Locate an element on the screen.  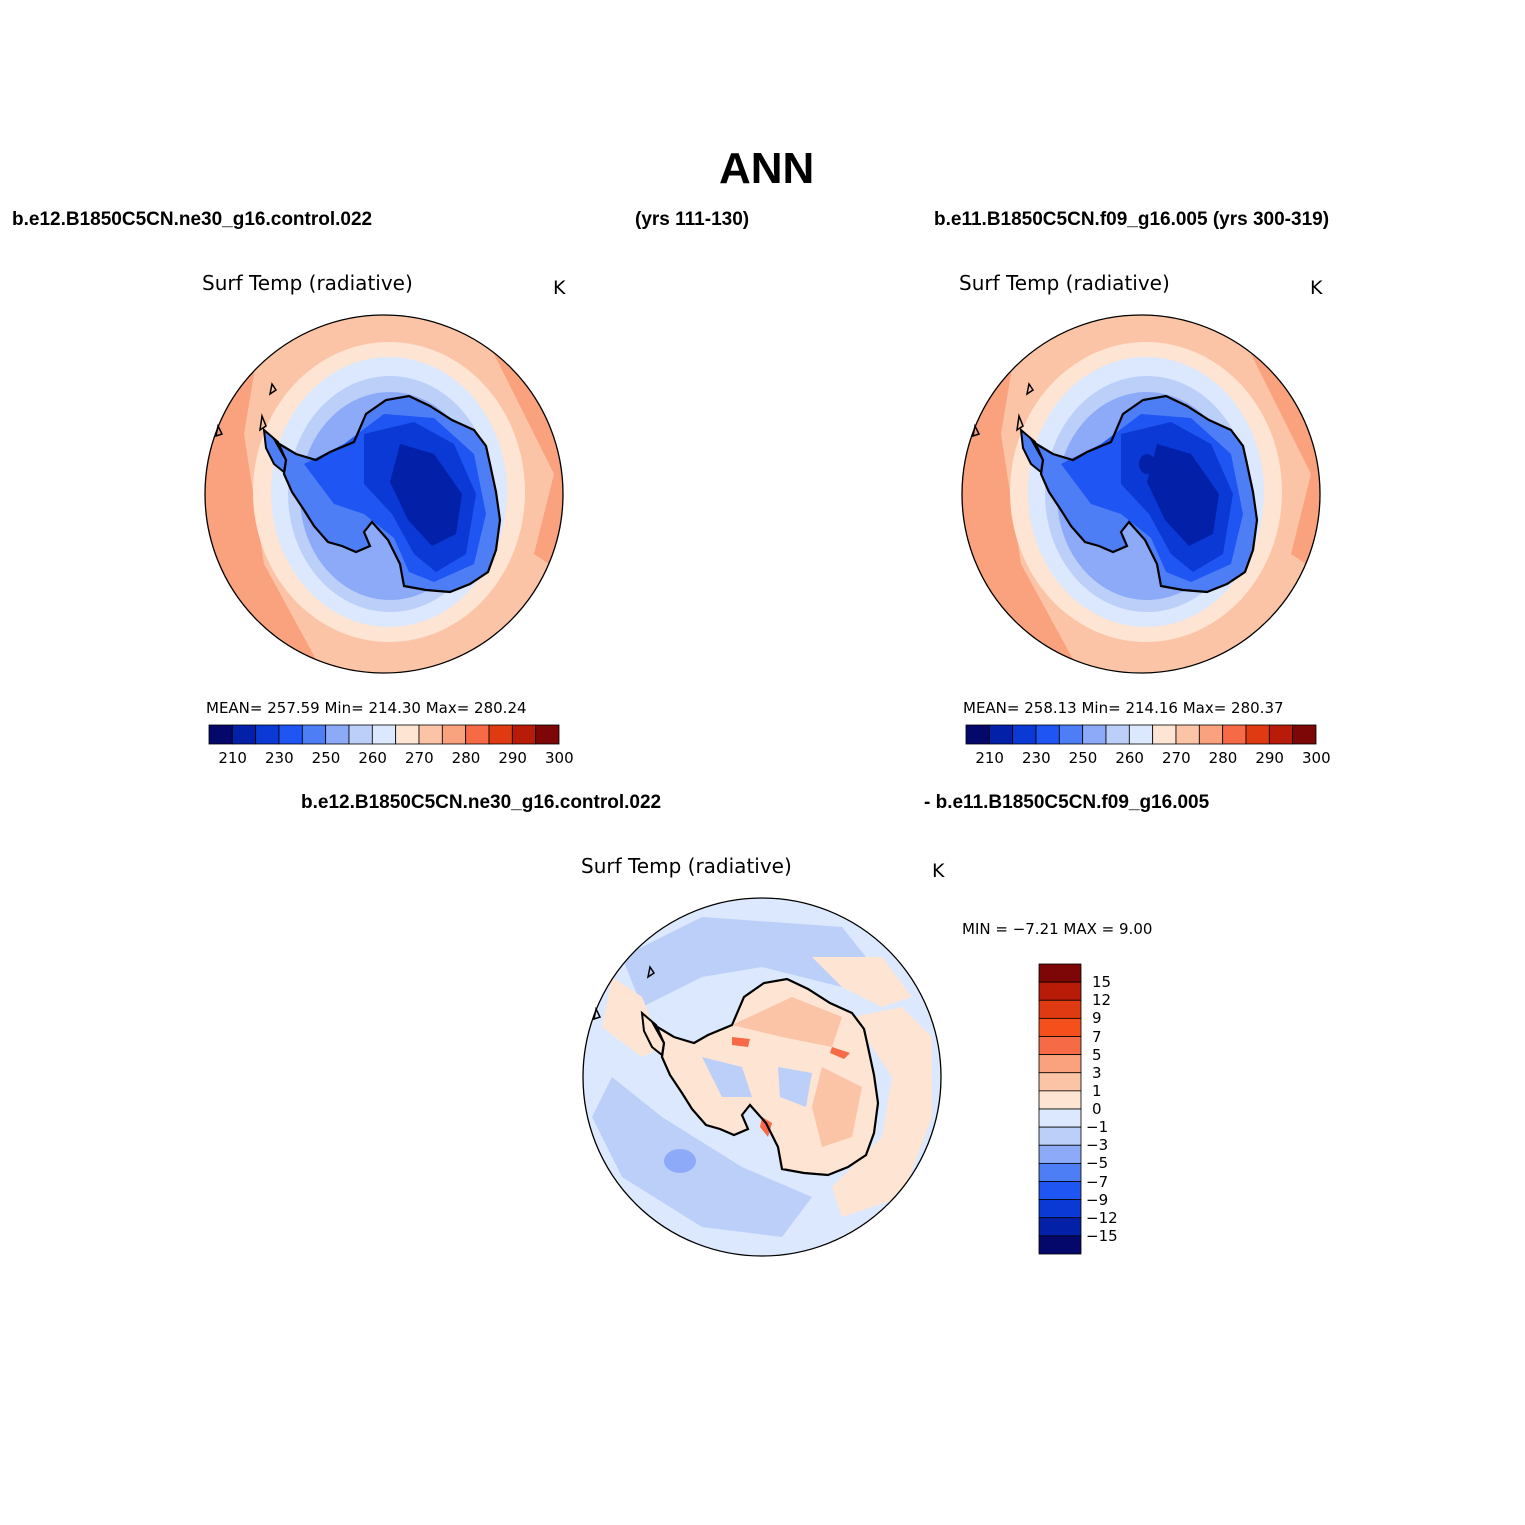
diff-case1-label: b.e12.B1850C5CN.ne30_g16.control.022 is located at coordinates (481, 802).